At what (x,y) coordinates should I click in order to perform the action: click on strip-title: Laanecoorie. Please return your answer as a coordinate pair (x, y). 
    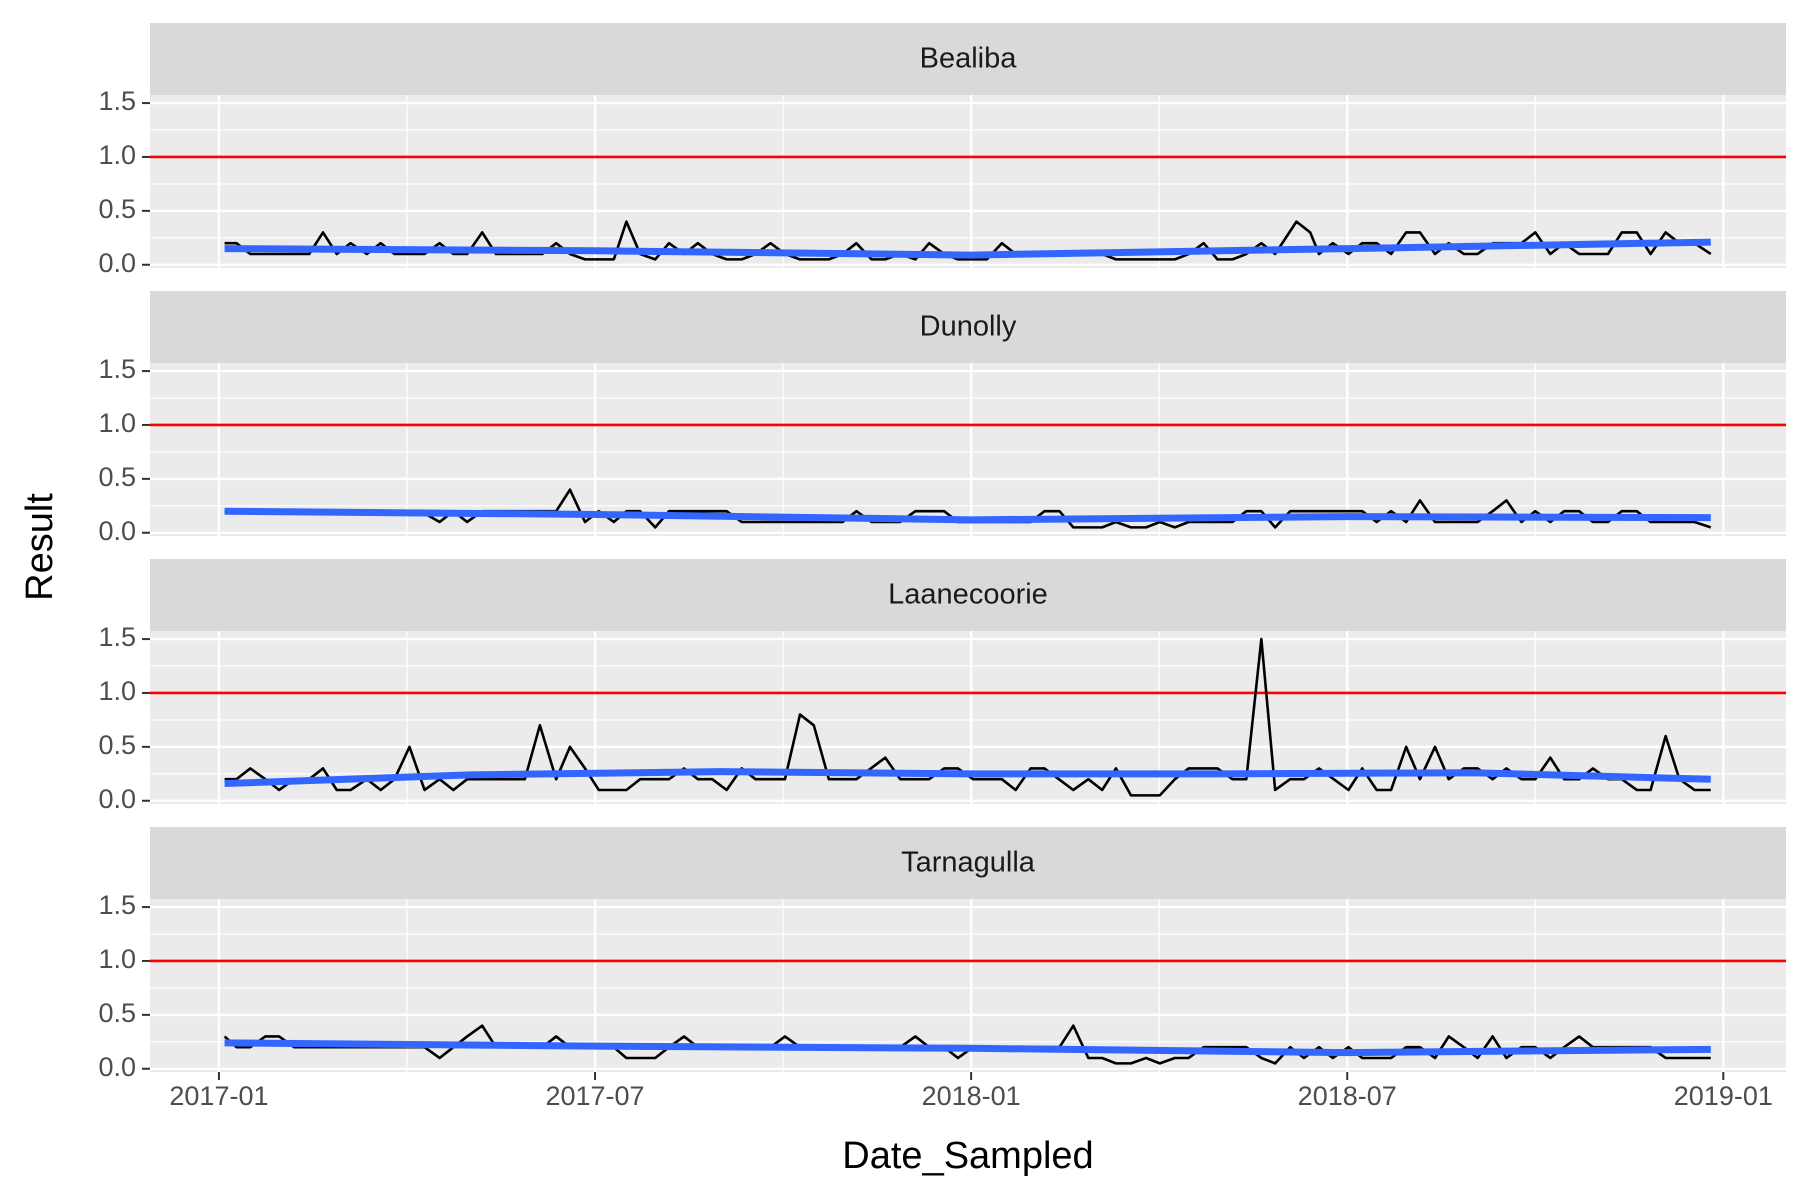
    Looking at the image, I should click on (968, 595).